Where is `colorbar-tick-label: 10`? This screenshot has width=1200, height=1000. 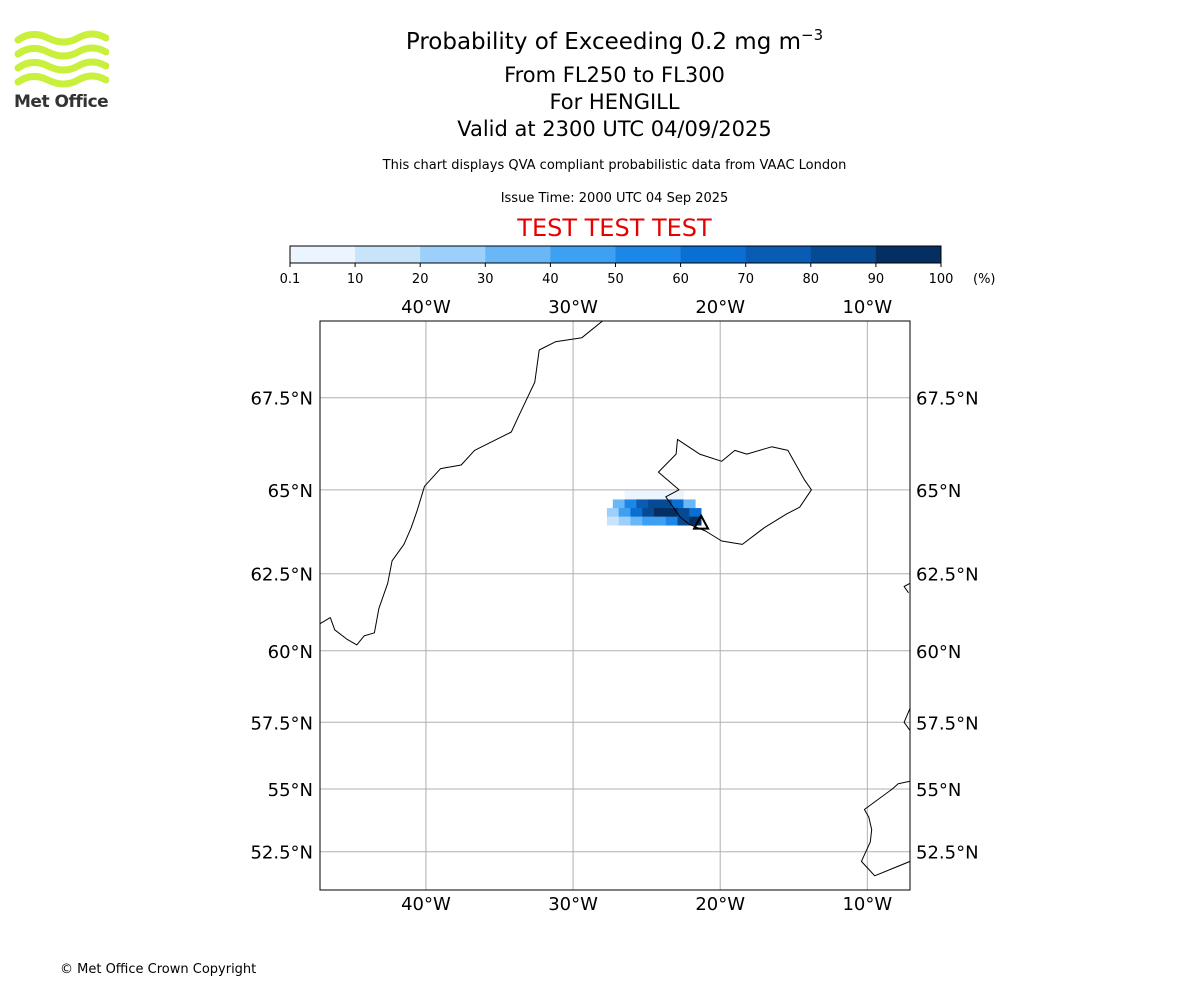 colorbar-tick-label: 10 is located at coordinates (355, 279).